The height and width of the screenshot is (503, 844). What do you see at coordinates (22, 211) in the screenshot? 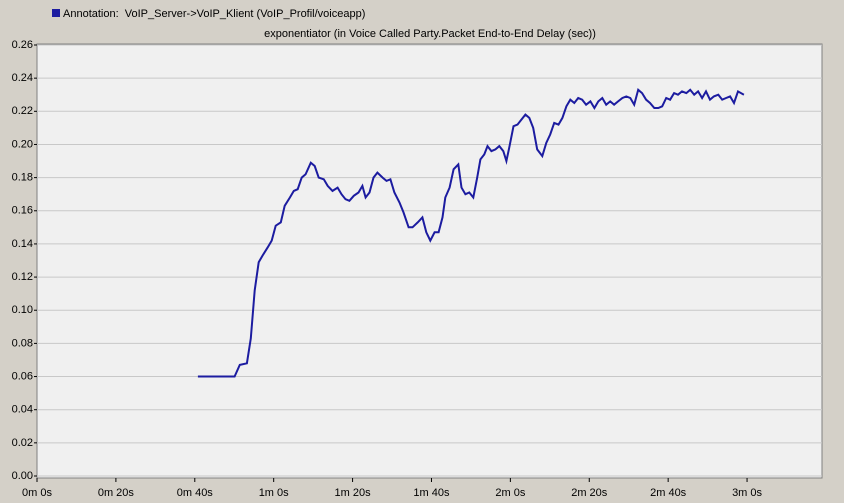
I see `y-tick-label: 0.16` at bounding box center [22, 211].